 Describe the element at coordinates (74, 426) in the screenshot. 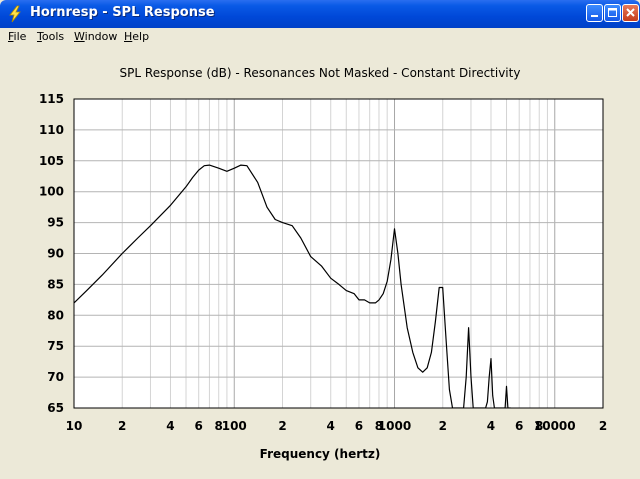

I see `x-tick-label: 10` at that location.